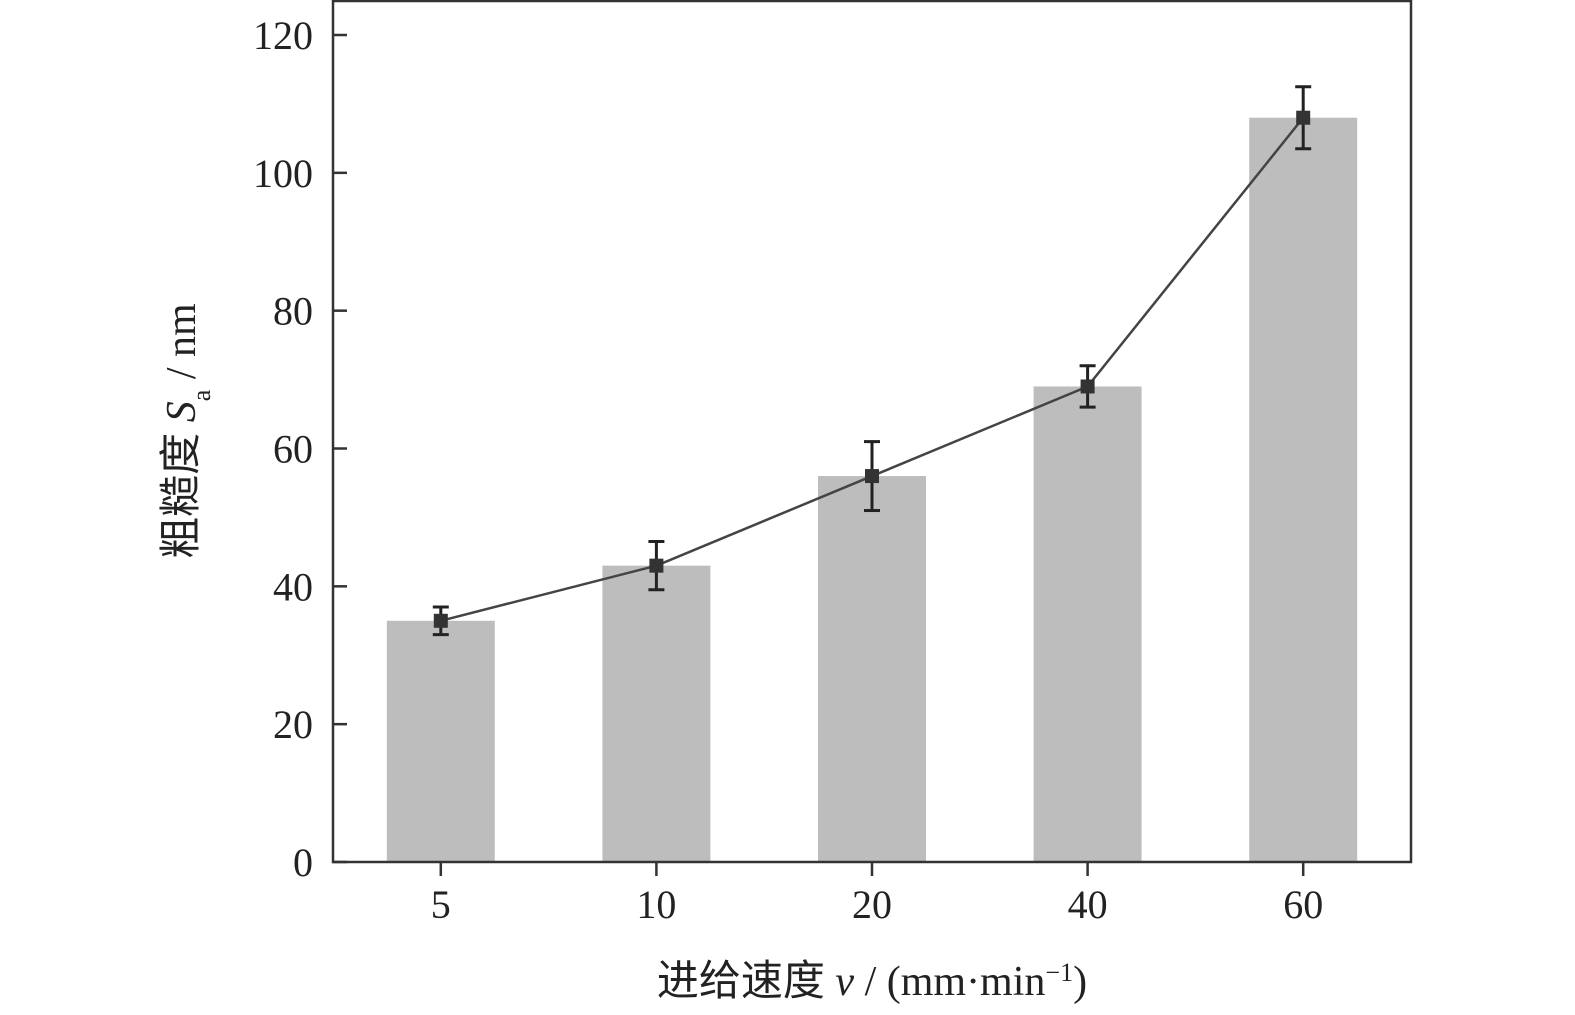 The image size is (1575, 1015). Describe the element at coordinates (293, 586) in the screenshot. I see `y-tick-label-40: 40` at that location.